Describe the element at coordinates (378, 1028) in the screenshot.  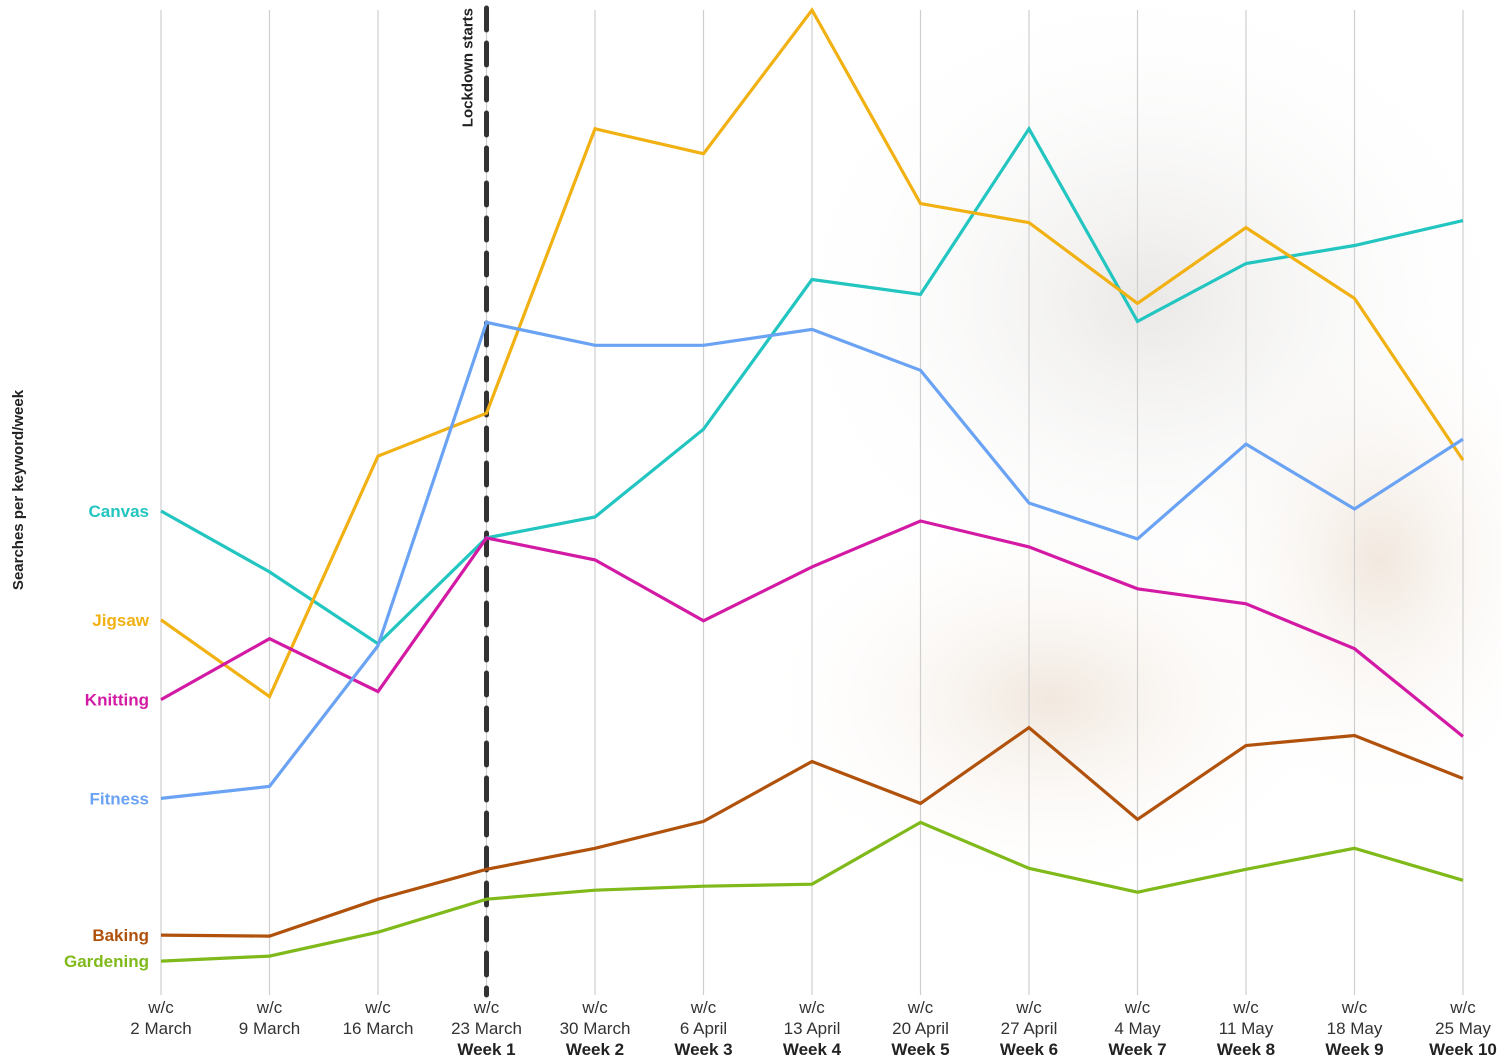
I see `tick-label-16-march: 16 March` at that location.